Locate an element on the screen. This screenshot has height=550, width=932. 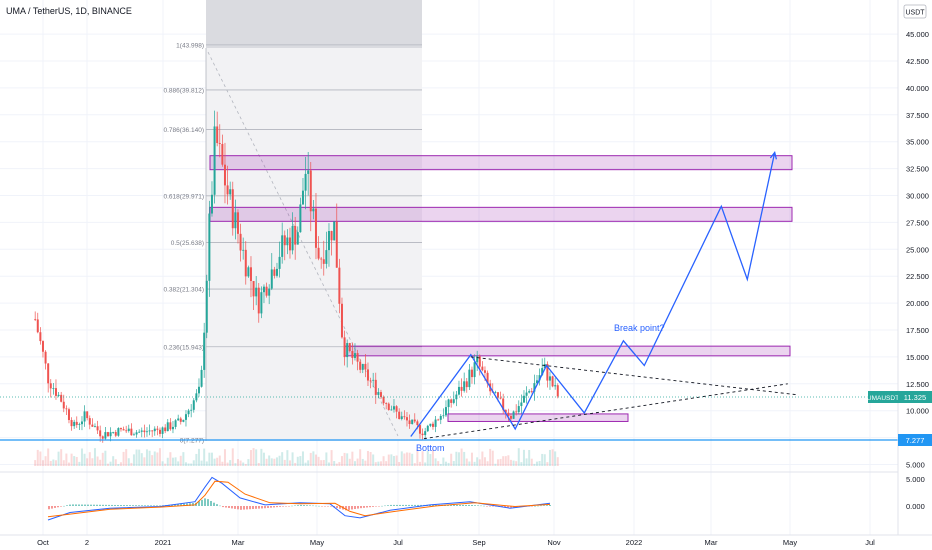
projection-arrowhead is located at coordinates (773, 155).